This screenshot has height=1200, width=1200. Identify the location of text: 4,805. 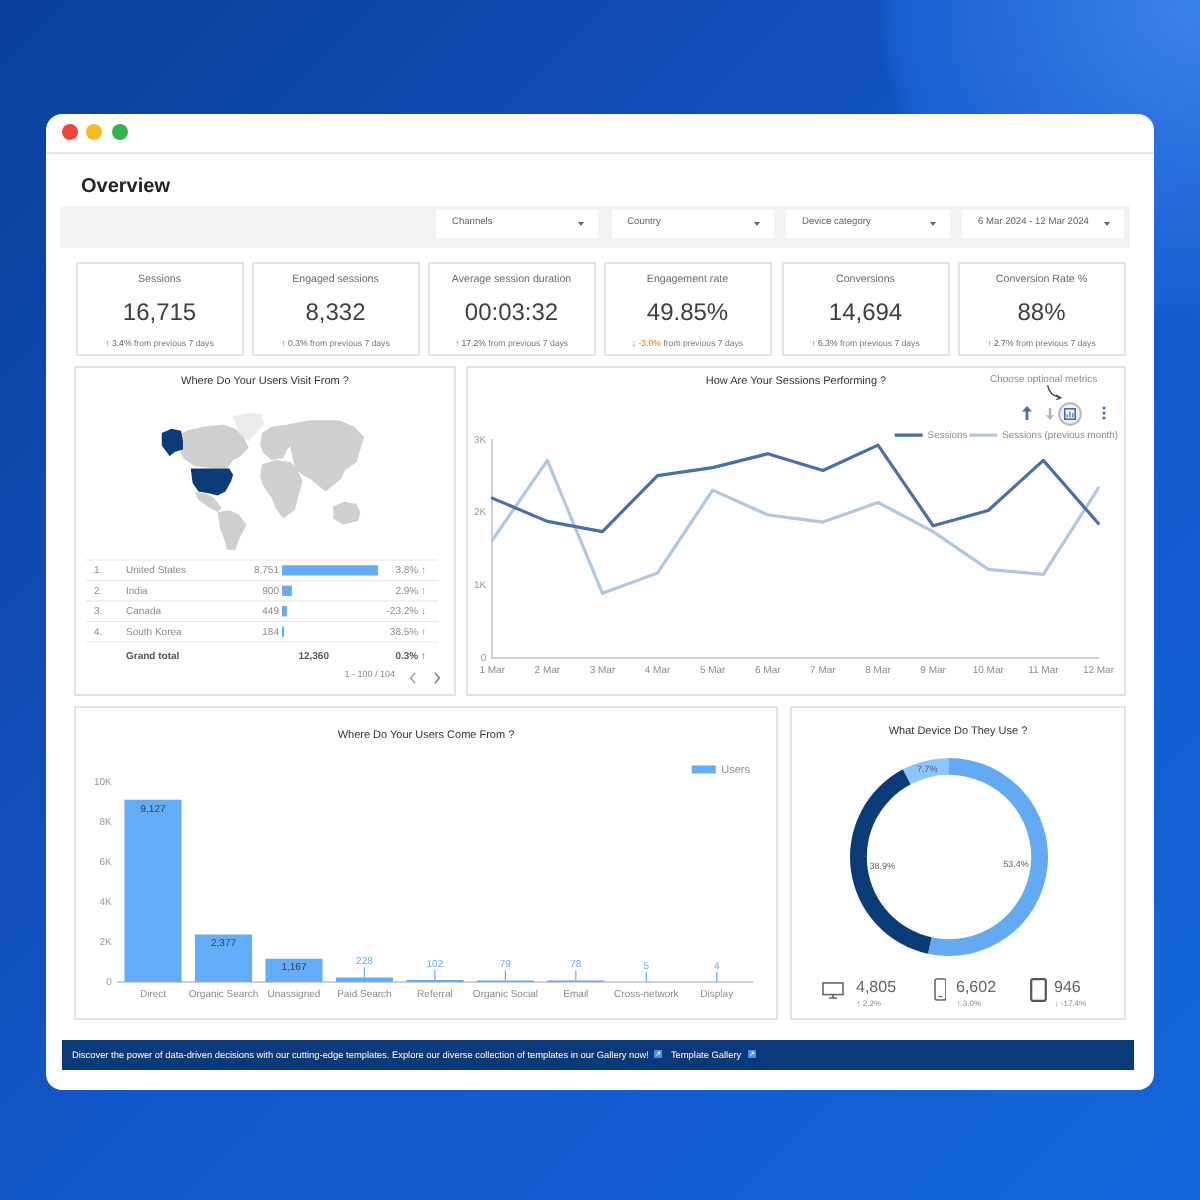
(876, 987).